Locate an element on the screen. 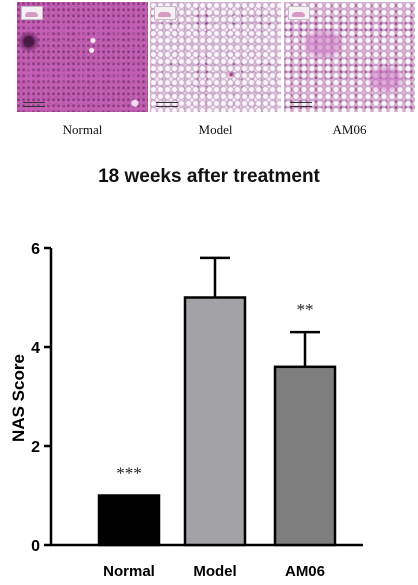 The image size is (418, 585). significance-label: ** is located at coordinates (305, 309).